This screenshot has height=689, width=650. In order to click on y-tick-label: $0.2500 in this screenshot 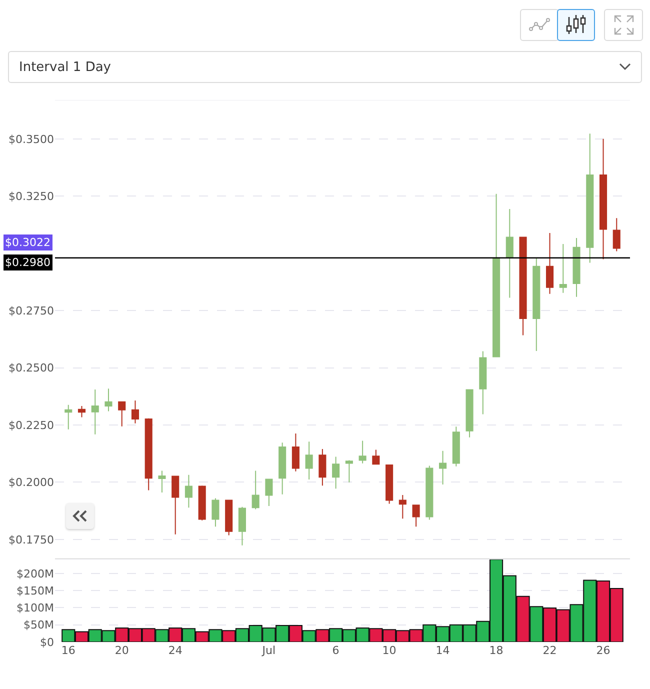, I will do `click(31, 368)`.